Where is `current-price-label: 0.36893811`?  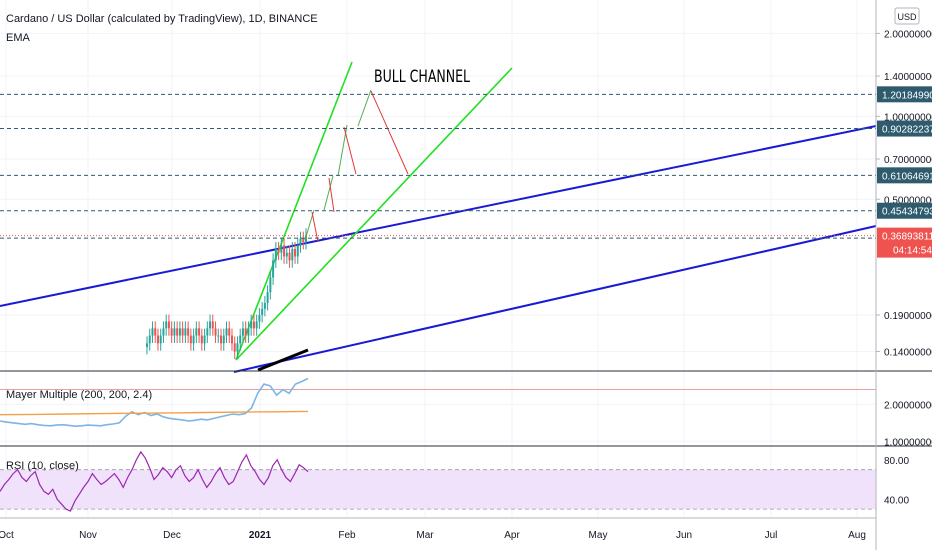 current-price-label: 0.36893811 is located at coordinates (907, 237).